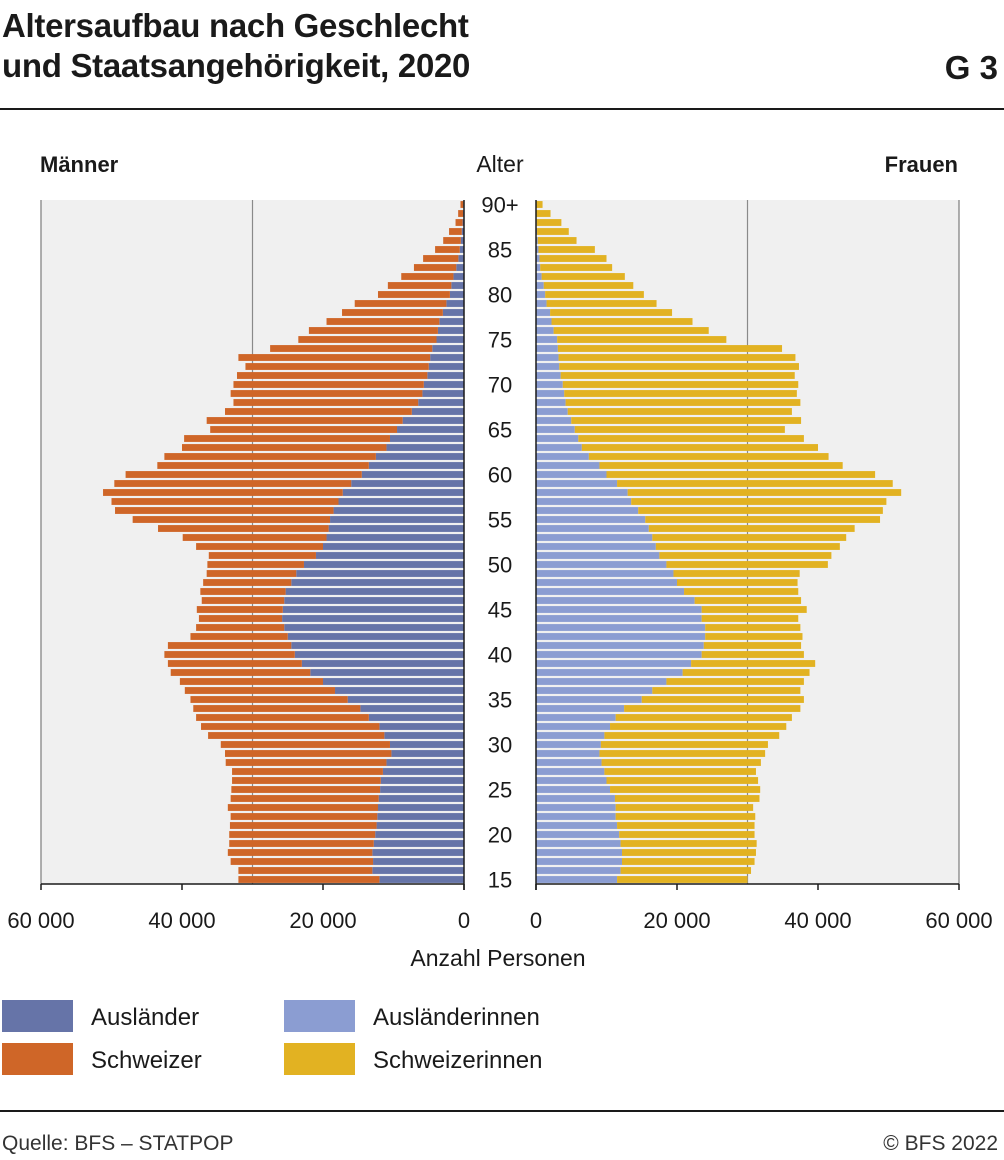 Image resolution: width=1004 pixels, height=1160 pixels. What do you see at coordinates (145, 1017) in the screenshot?
I see `legend-label: Ausländer` at bounding box center [145, 1017].